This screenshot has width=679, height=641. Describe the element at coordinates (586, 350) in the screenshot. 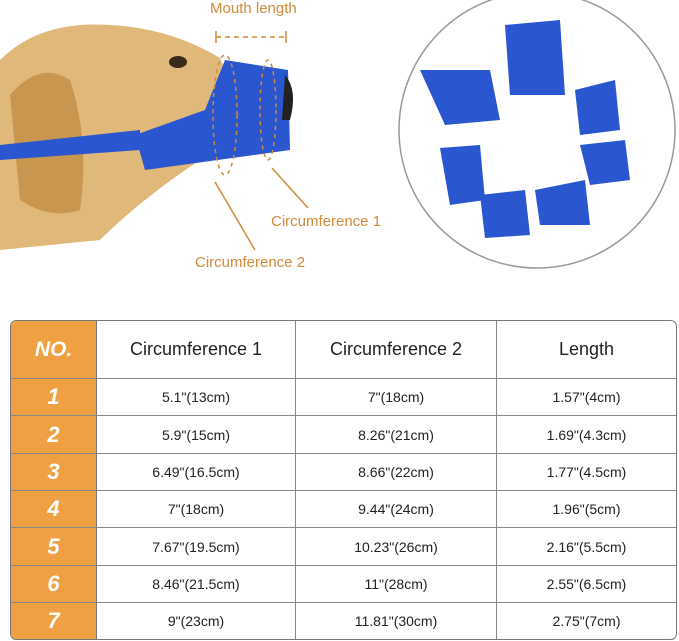

I see `header-length: Length` at that location.